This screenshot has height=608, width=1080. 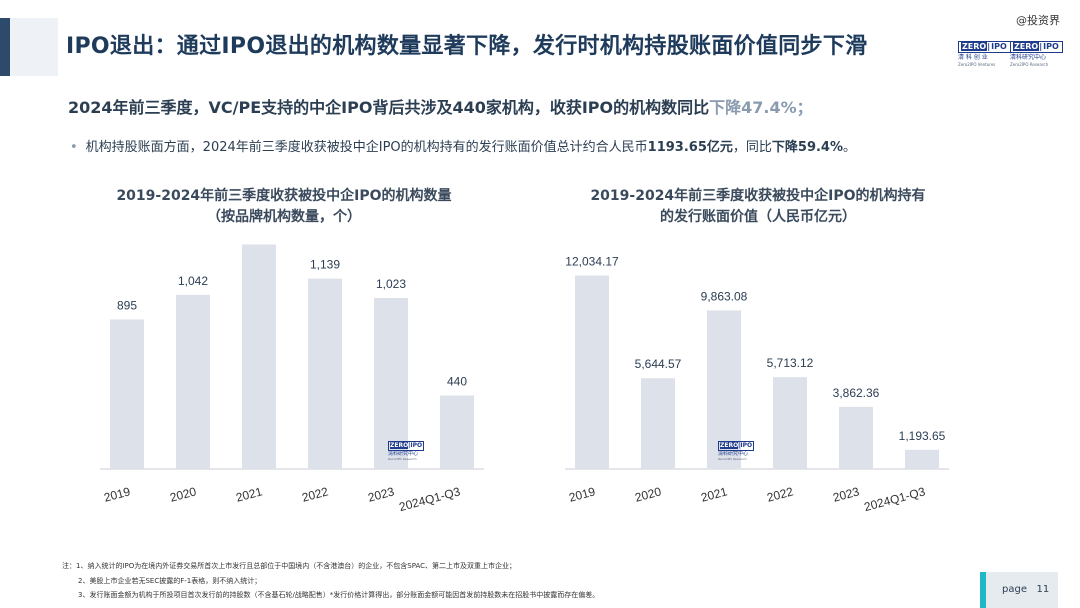 I want to click on chart1-tick-label: 2022, so click(x=315, y=494).